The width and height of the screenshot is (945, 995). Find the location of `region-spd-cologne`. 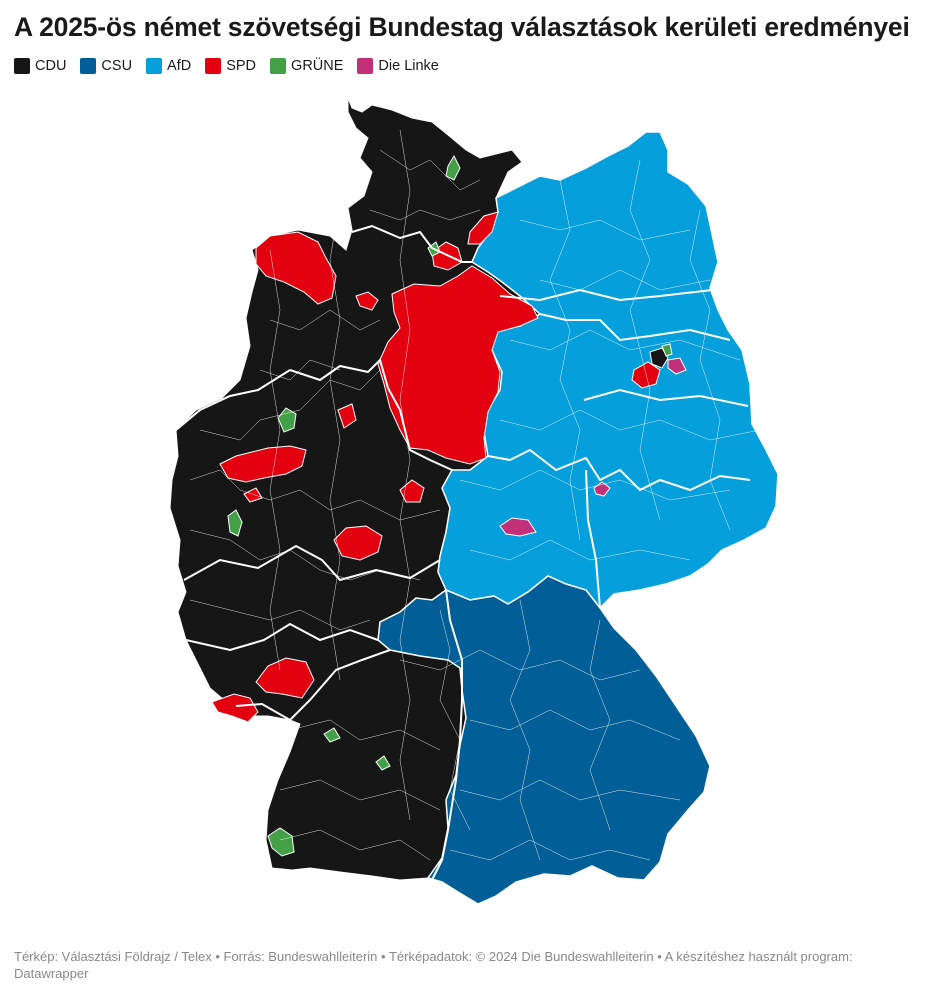

region-spd-cologne is located at coordinates (253, 495).